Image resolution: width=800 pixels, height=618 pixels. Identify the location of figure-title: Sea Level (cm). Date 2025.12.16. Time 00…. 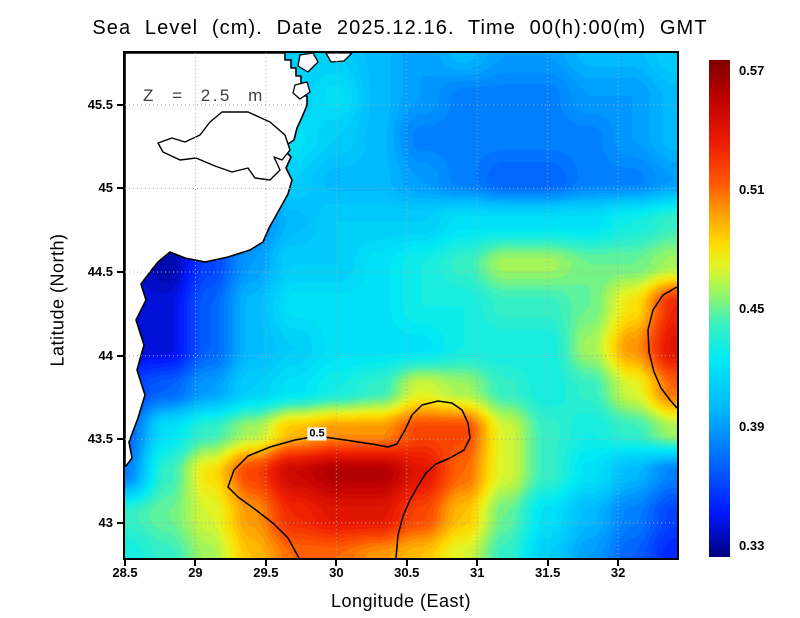
(400, 28).